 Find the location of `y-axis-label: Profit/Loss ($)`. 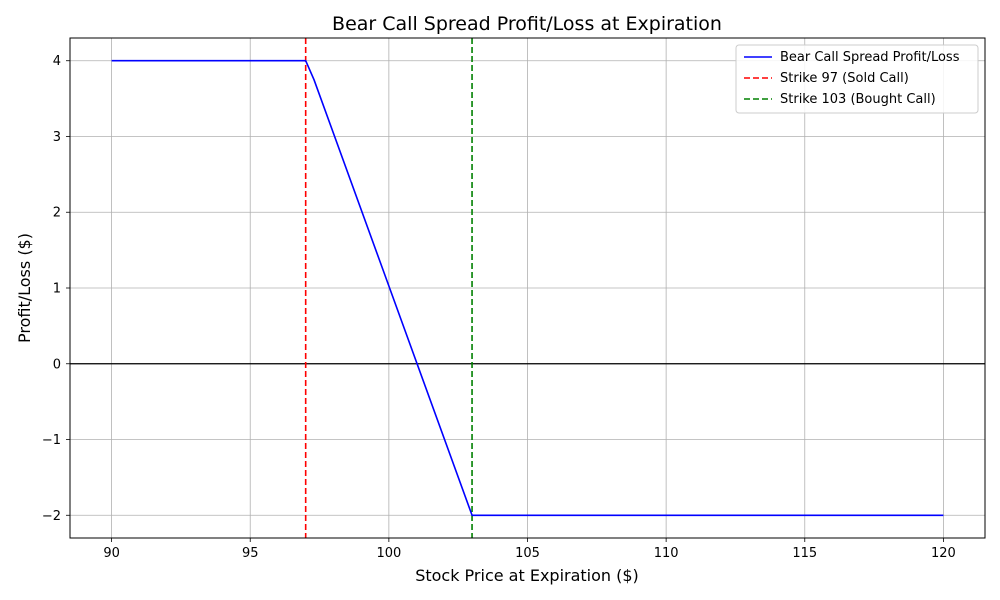

y-axis-label: Profit/Loss ($) is located at coordinates (24, 288).